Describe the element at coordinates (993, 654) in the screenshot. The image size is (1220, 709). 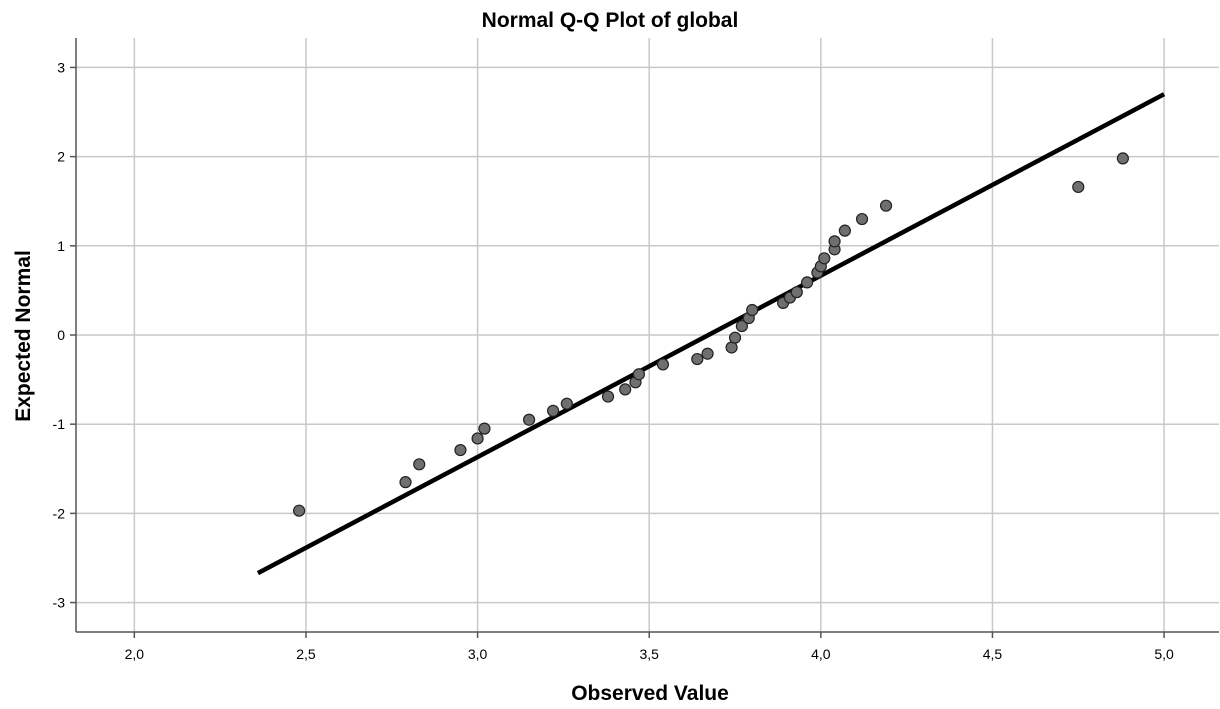
I see `x-tick-label: 4,5` at that location.